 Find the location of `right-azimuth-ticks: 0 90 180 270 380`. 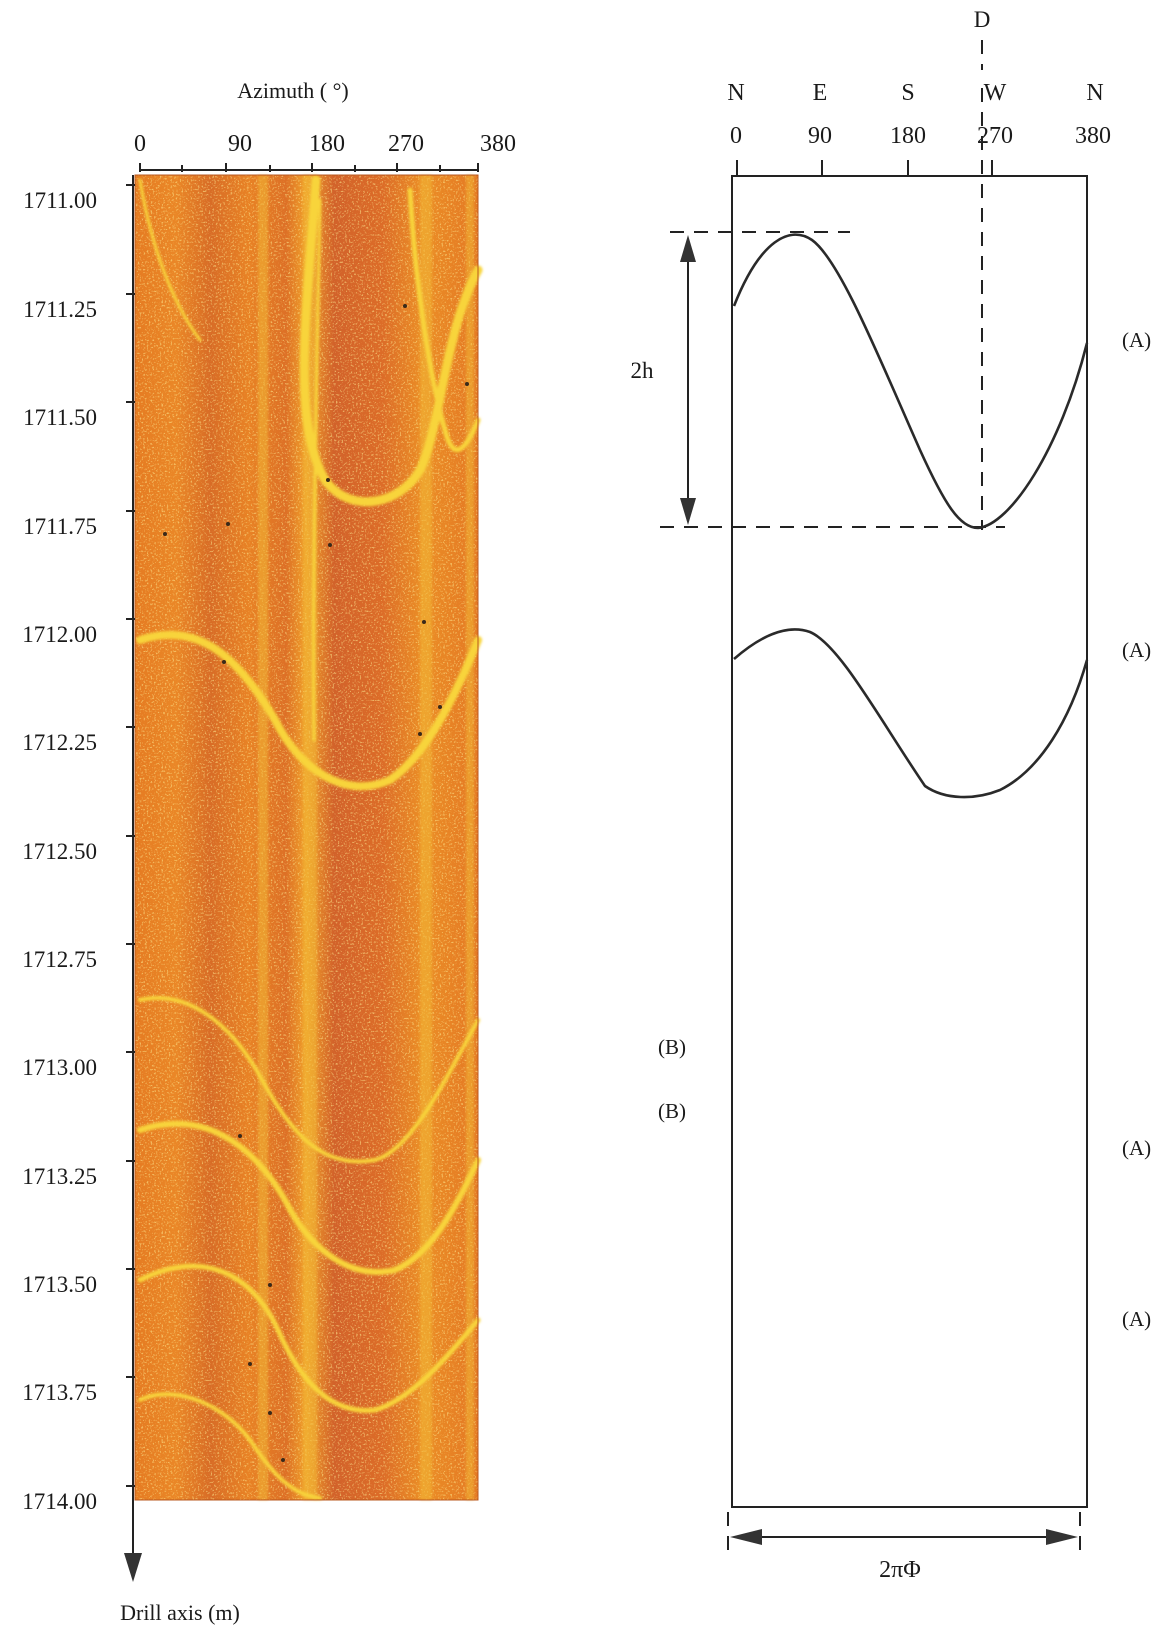

right-azimuth-ticks: 0 90 180 270 380 is located at coordinates (920, 136).